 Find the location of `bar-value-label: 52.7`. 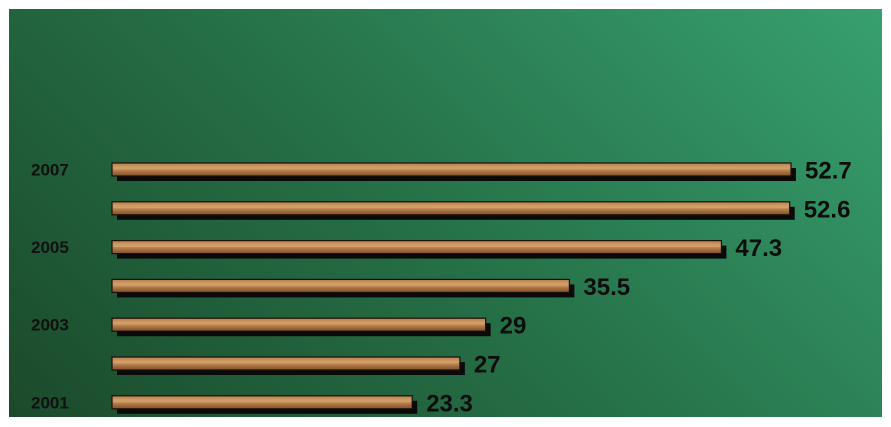

bar-value-label: 52.7 is located at coordinates (828, 171).